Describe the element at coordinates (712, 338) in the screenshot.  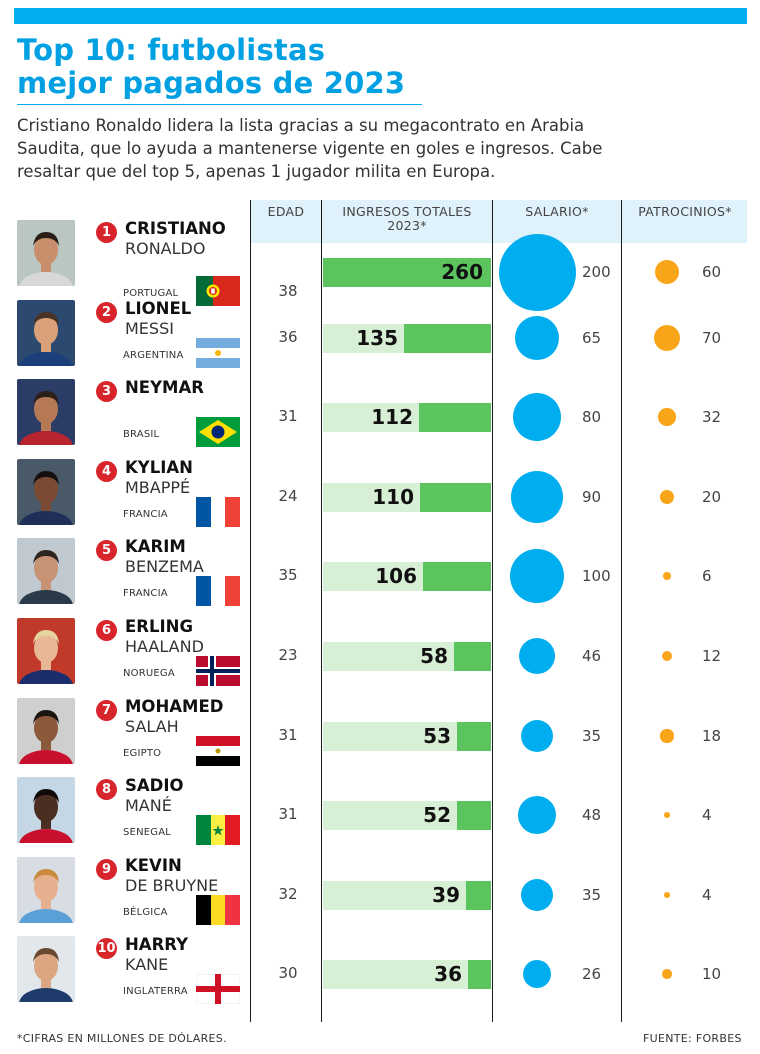
I see `sponsors-value: 70` at that location.